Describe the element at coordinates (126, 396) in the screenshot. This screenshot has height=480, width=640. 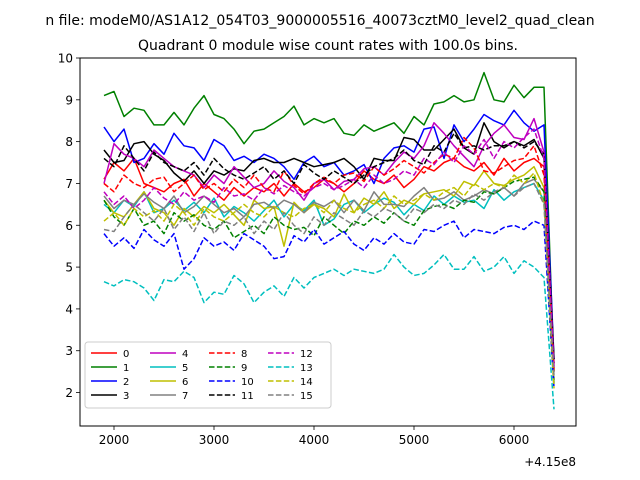
I see `legend-label-3: 3` at that location.